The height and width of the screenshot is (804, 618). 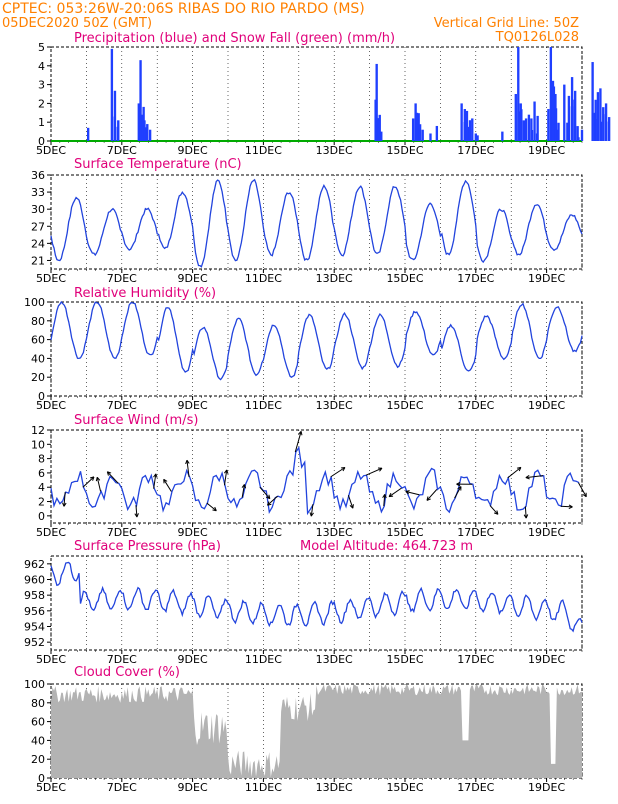 What do you see at coordinates (147, 546) in the screenshot?
I see `panel-title-pressure: Surface Pressure (hPa)` at bounding box center [147, 546].